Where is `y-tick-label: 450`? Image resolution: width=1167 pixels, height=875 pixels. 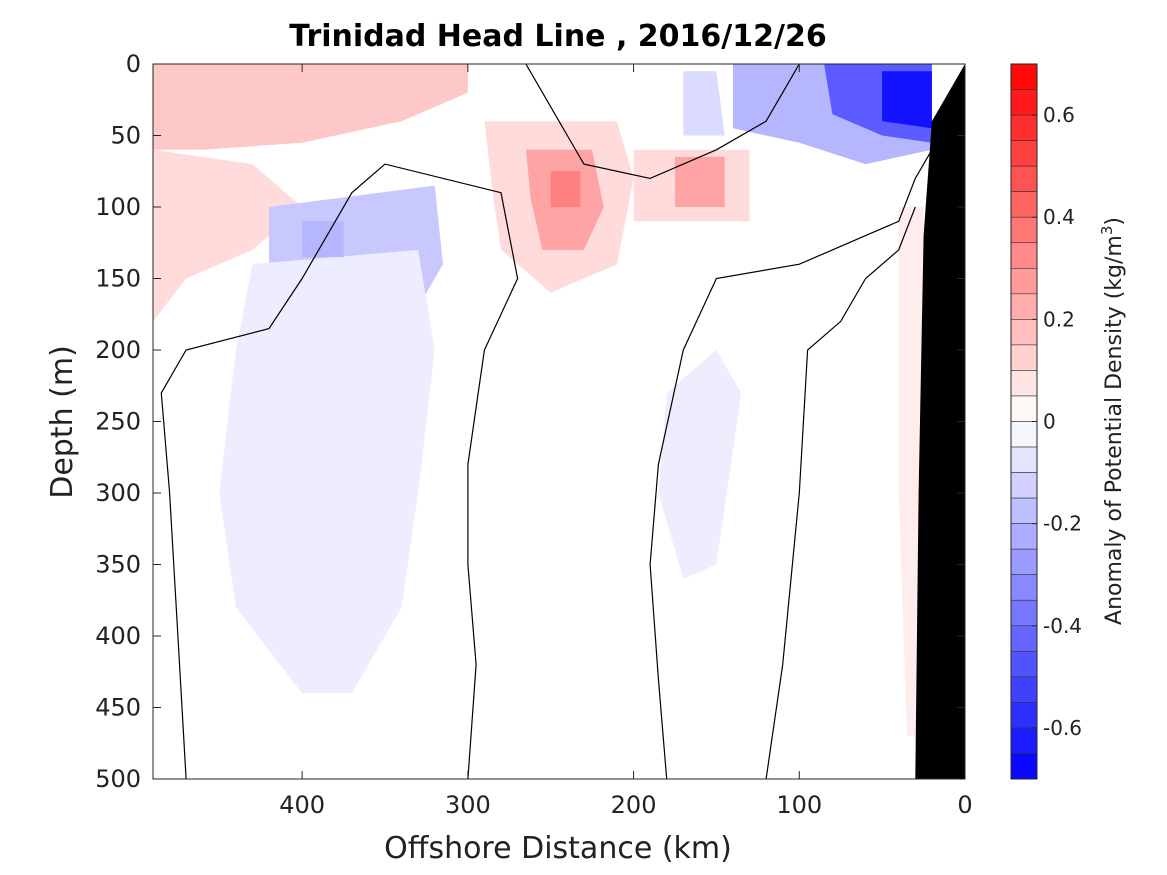 y-tick-label: 450 is located at coordinates (118, 708).